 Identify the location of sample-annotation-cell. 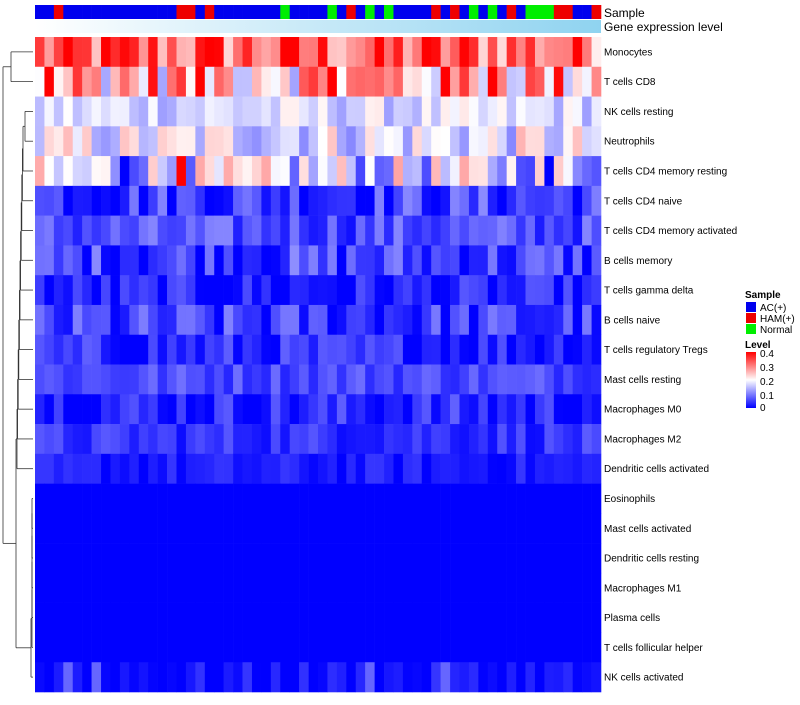
(209, 12).